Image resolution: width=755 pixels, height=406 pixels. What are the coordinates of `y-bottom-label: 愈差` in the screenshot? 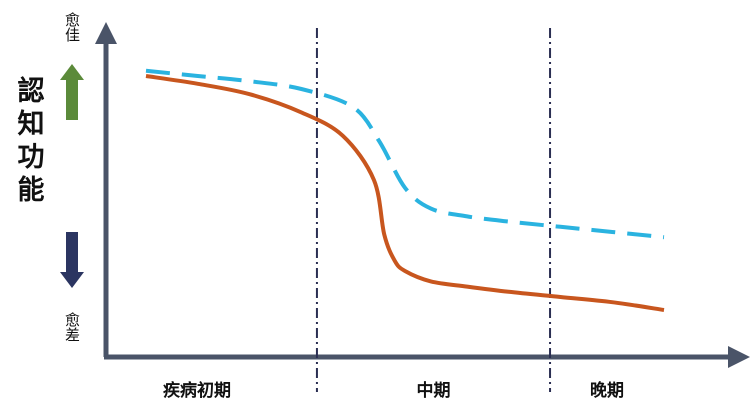 It's located at (72, 327).